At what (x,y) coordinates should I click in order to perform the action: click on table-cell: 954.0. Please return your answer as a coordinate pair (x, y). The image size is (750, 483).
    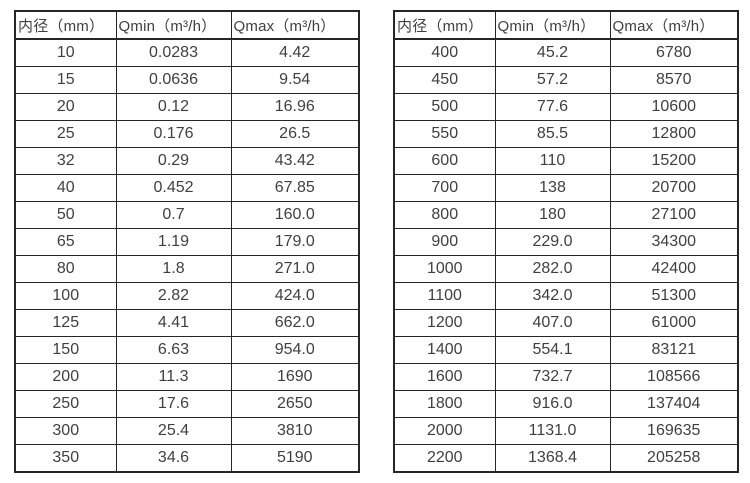
    Looking at the image, I should click on (295, 350).